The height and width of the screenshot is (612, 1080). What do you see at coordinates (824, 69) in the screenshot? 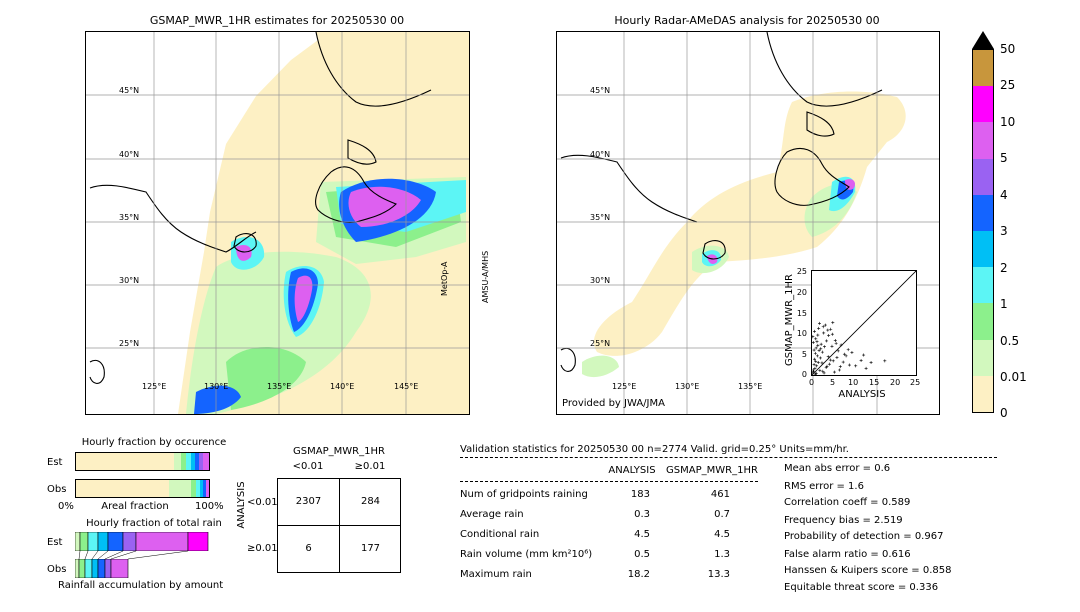
I see `right-coast-russia` at bounding box center [824, 69].